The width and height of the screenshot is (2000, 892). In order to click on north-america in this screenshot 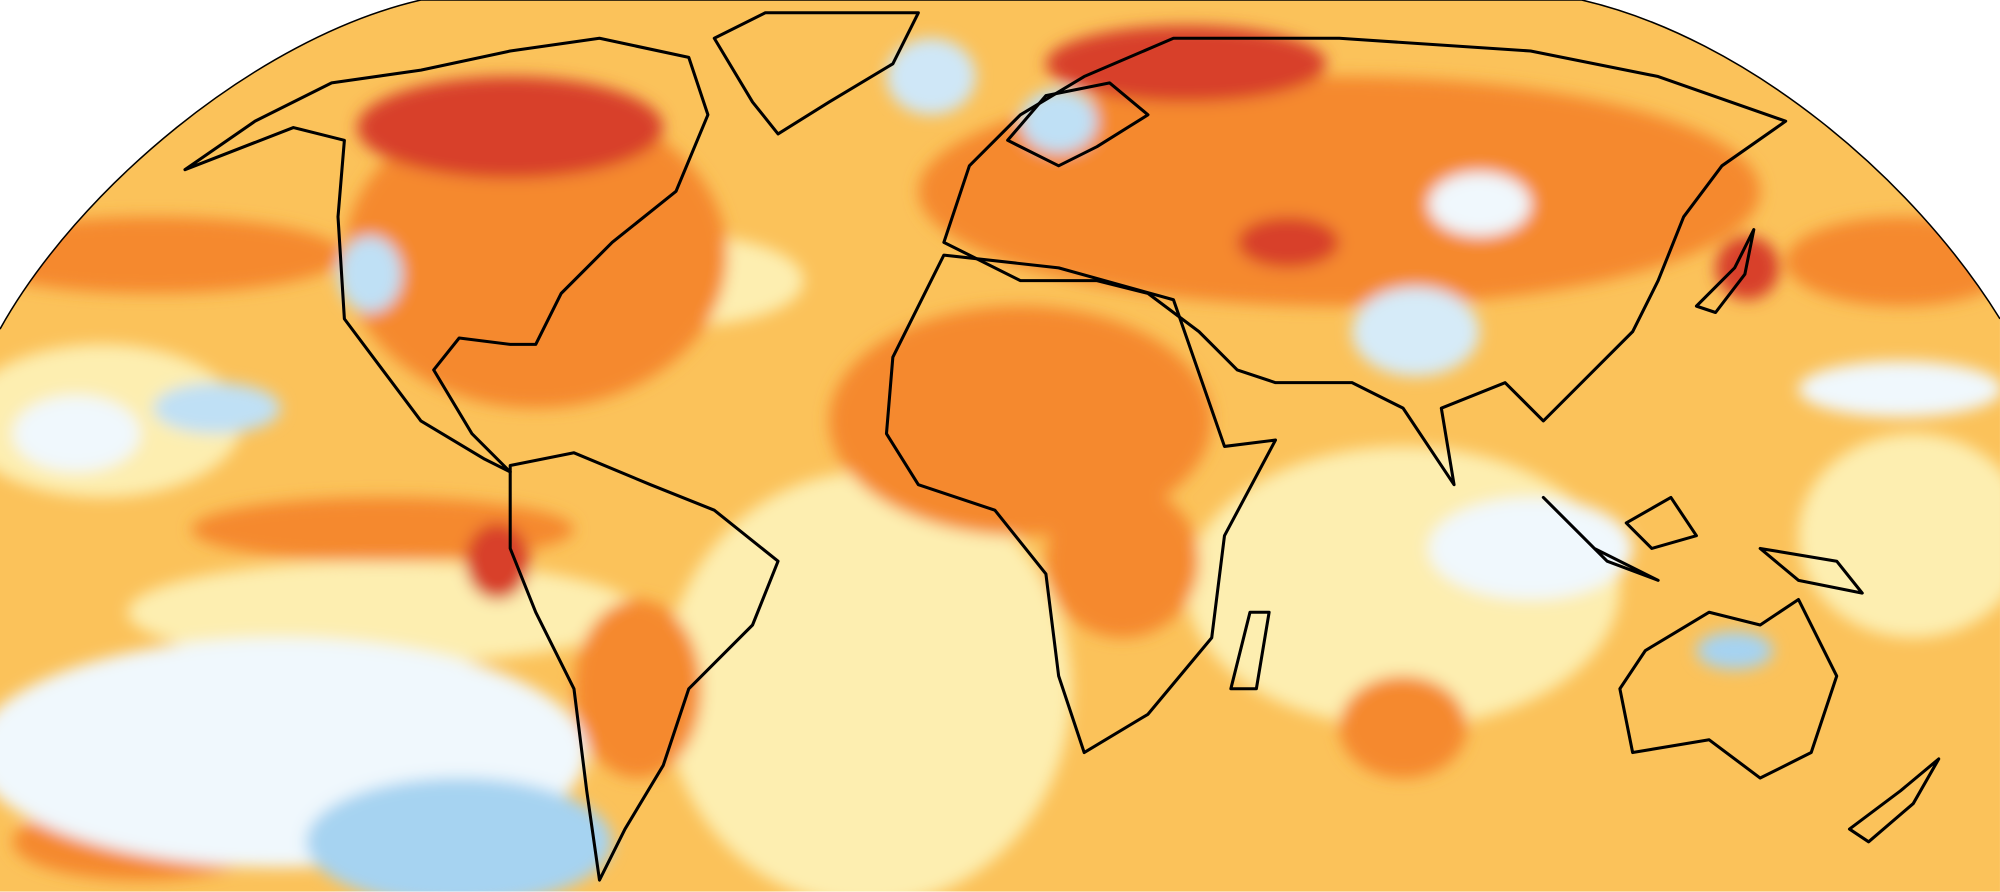, I will do `click(446, 255)`.